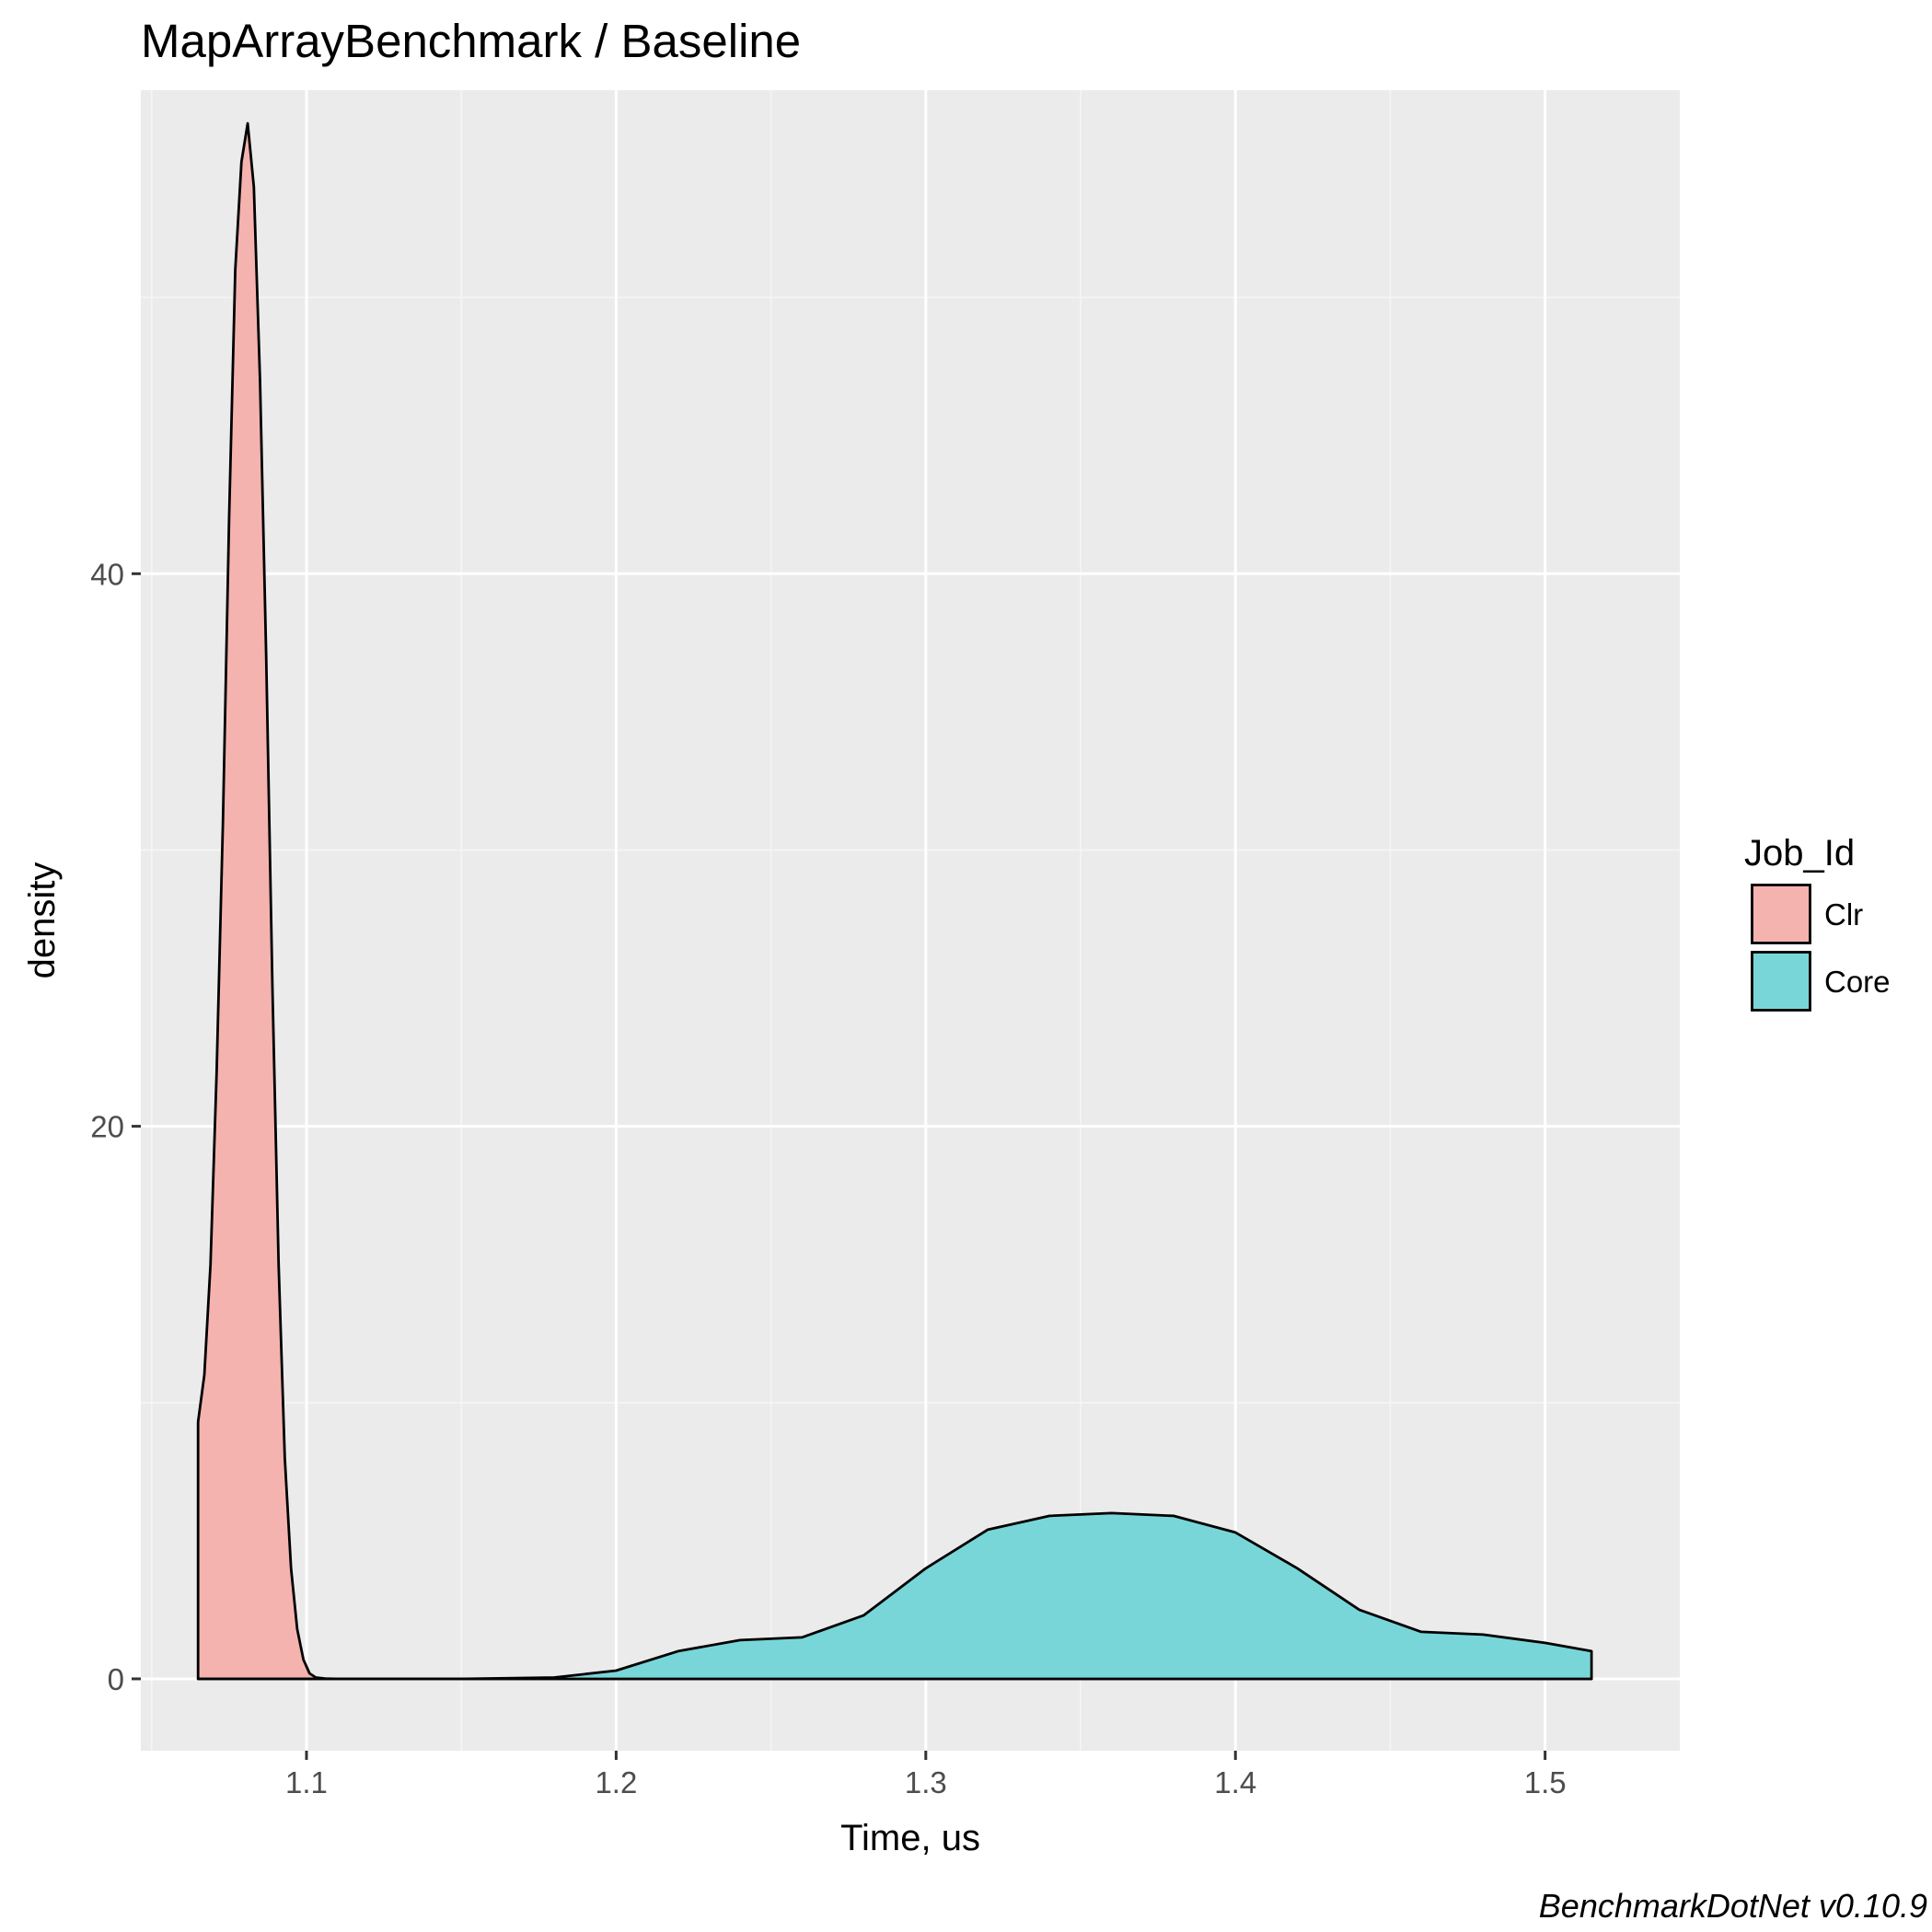 The width and height of the screenshot is (1932, 1932). What do you see at coordinates (1821, 948) in the screenshot?
I see `legend-items: Clr Core` at bounding box center [1821, 948].